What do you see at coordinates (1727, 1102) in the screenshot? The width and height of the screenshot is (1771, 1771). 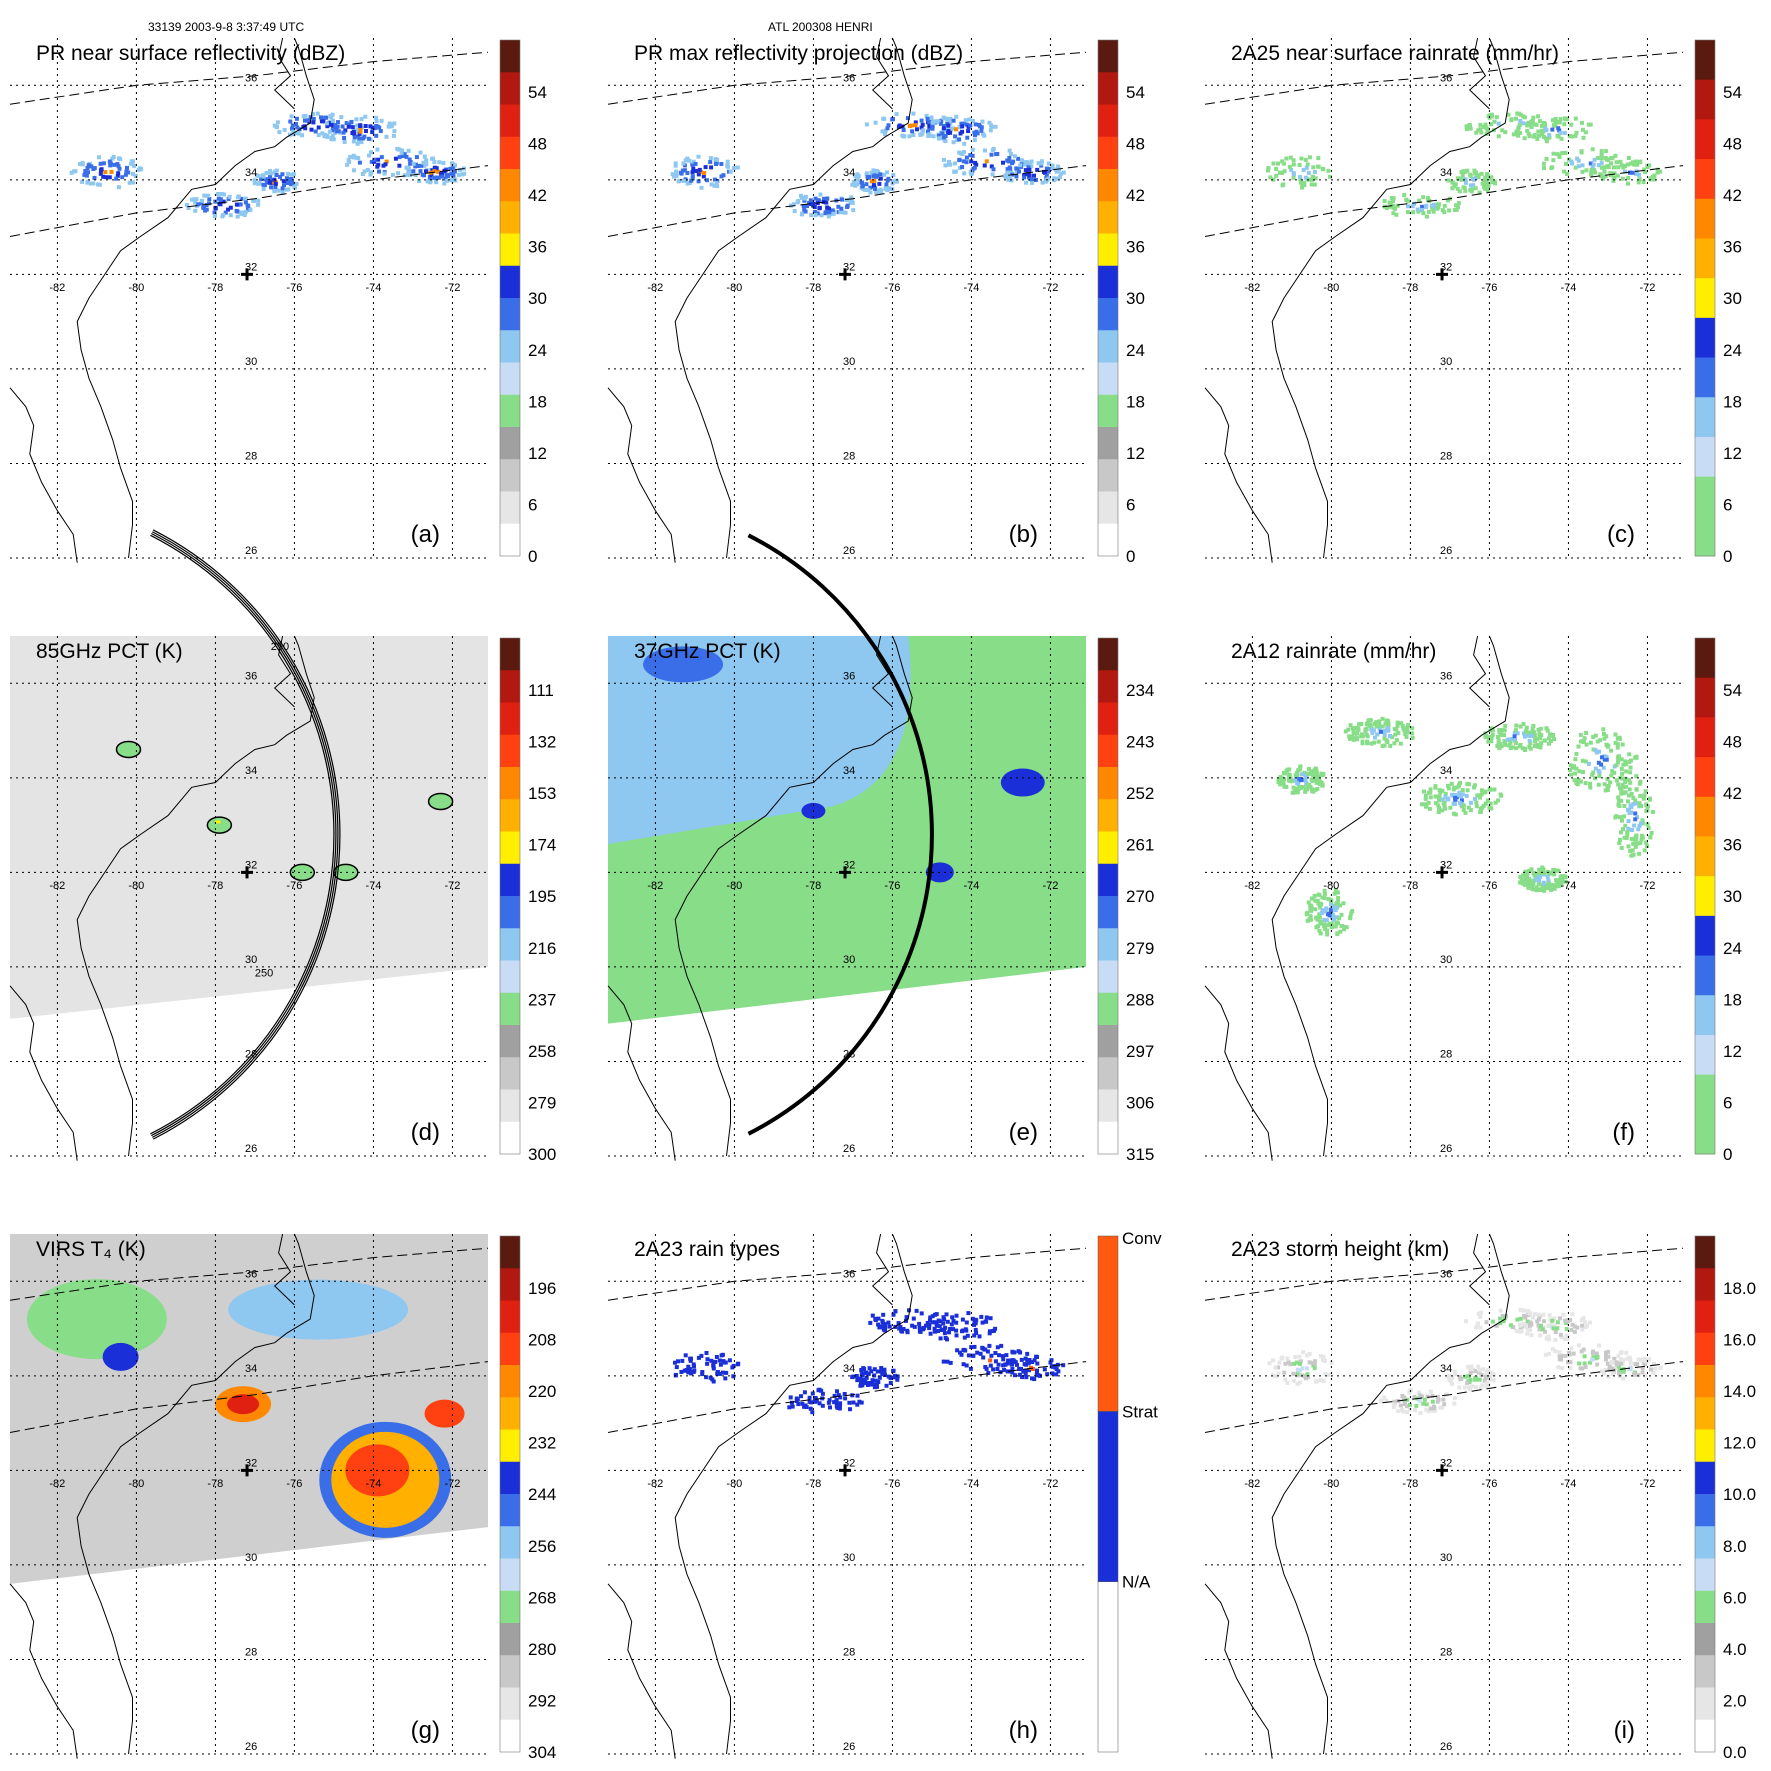 I see `colorbar-tick-label: 6` at bounding box center [1727, 1102].